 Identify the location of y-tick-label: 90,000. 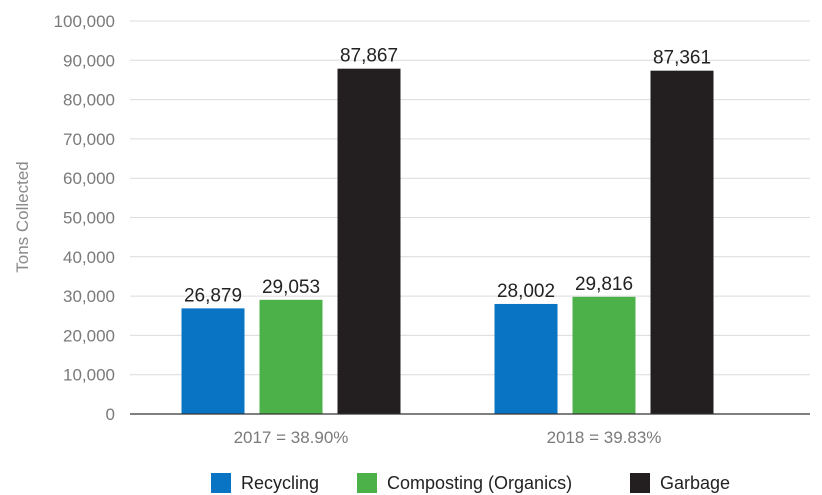
(89, 60).